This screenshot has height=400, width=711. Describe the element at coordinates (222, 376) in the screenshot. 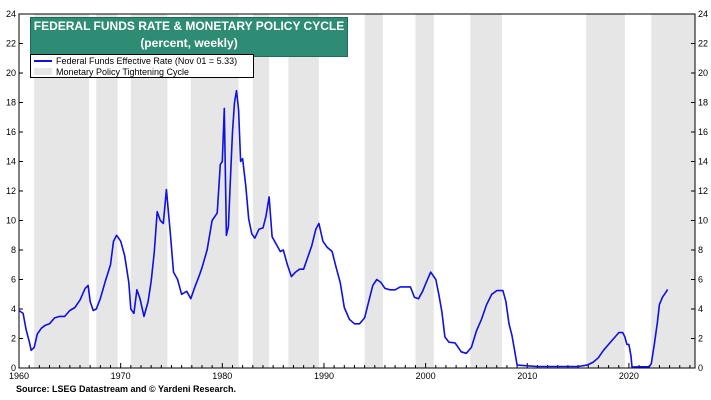

I see `x-tick-label: 1980` at that location.